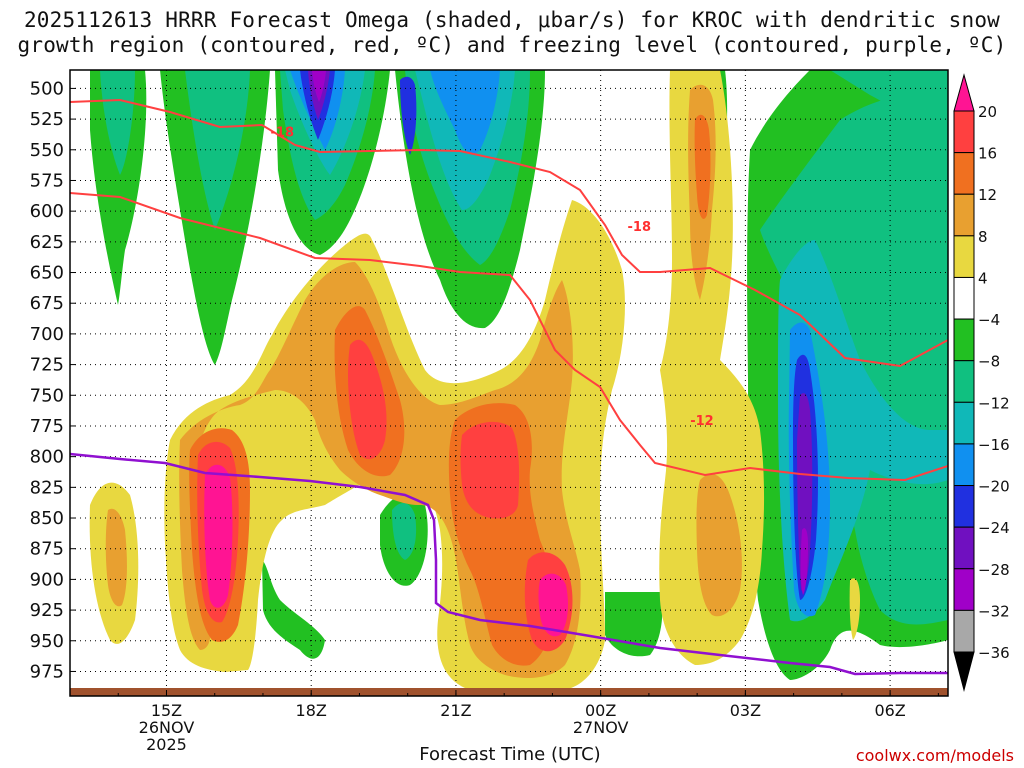 The width and height of the screenshot is (1024, 768). I want to click on y-tick-label: 825, so click(47, 487).